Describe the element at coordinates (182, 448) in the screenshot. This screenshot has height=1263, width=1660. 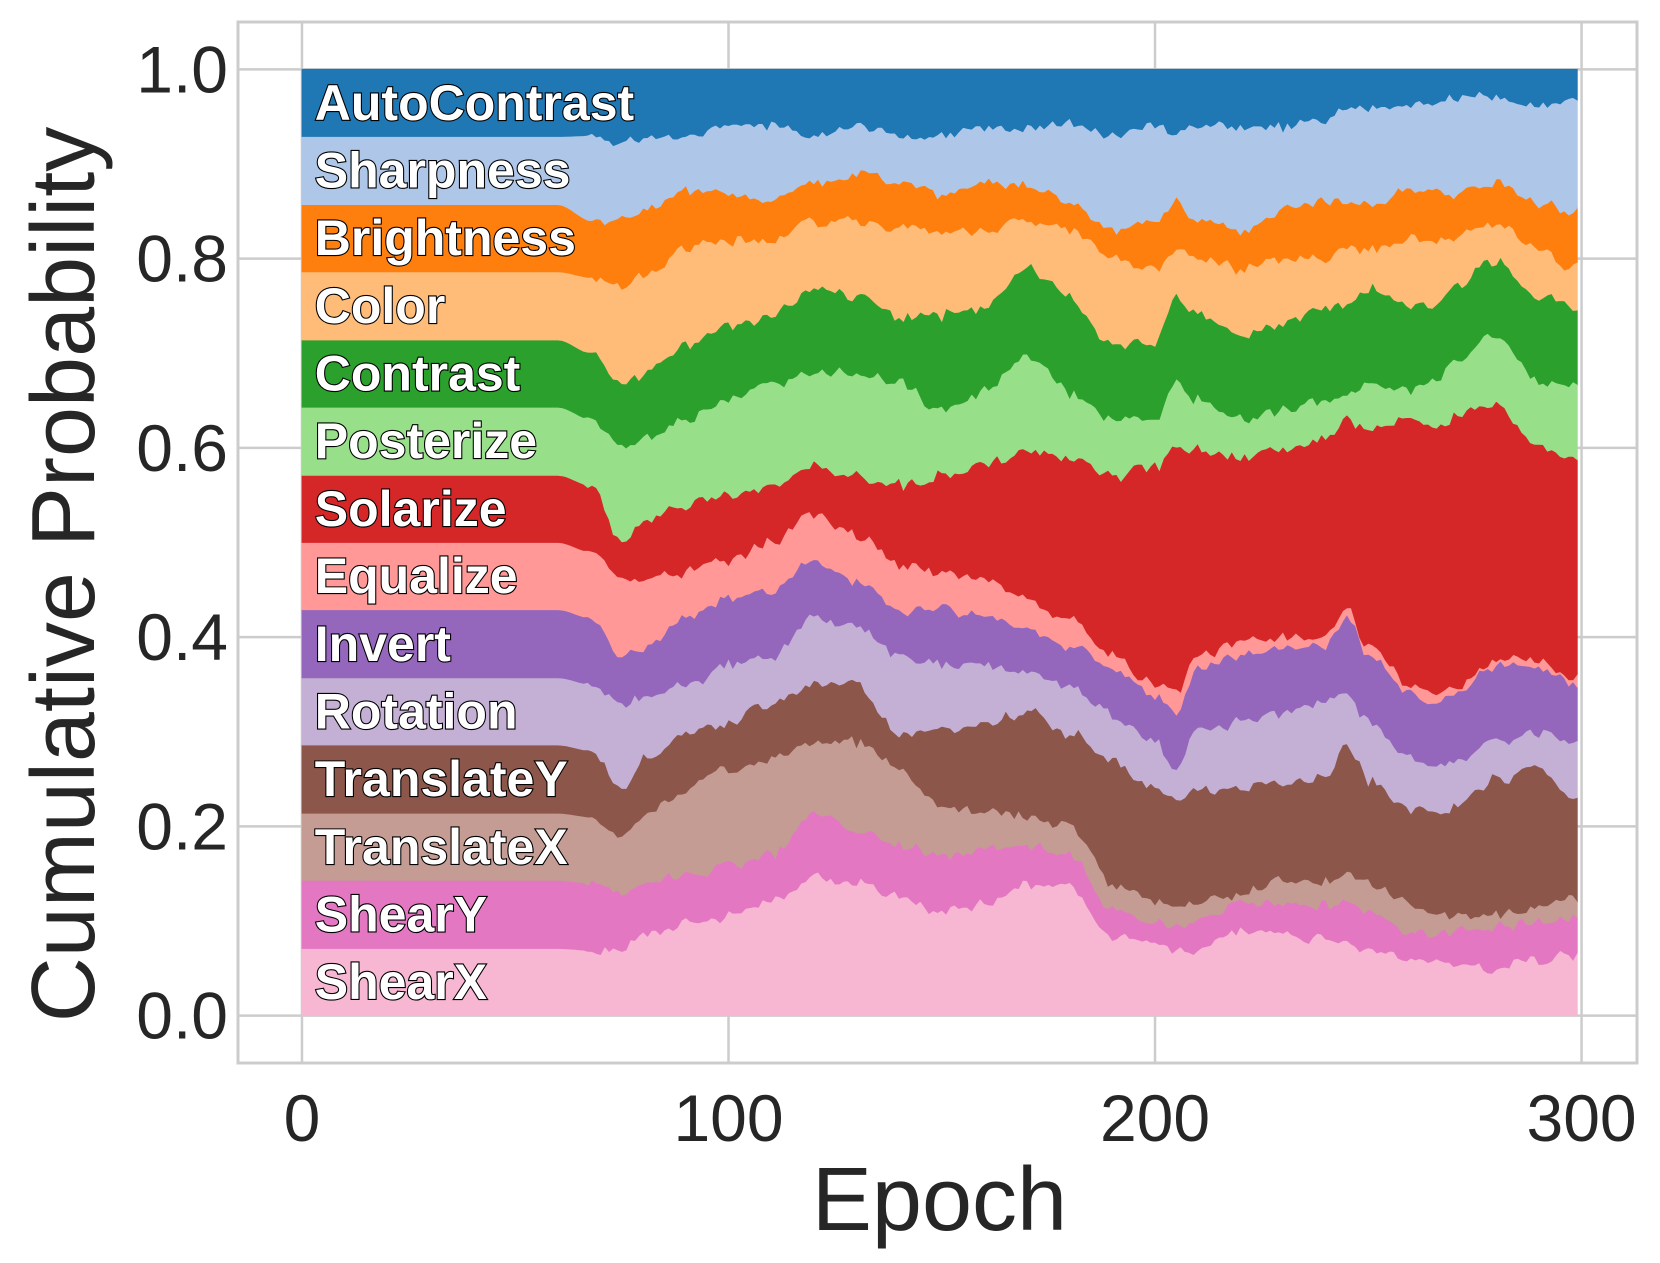
I see `y-tick-label: 0.6` at that location.